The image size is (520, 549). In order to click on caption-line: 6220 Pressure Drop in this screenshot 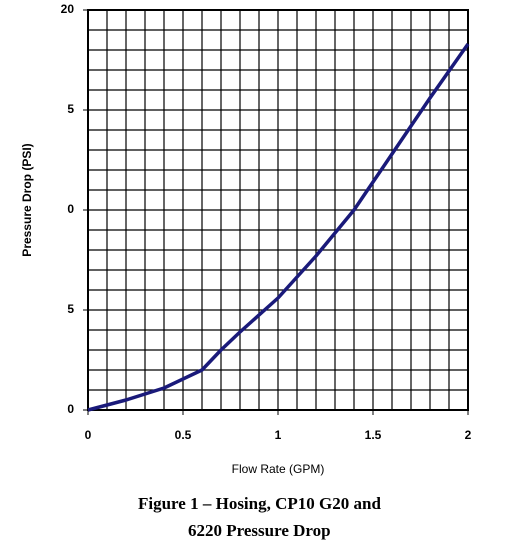, I will do `click(259, 530)`.